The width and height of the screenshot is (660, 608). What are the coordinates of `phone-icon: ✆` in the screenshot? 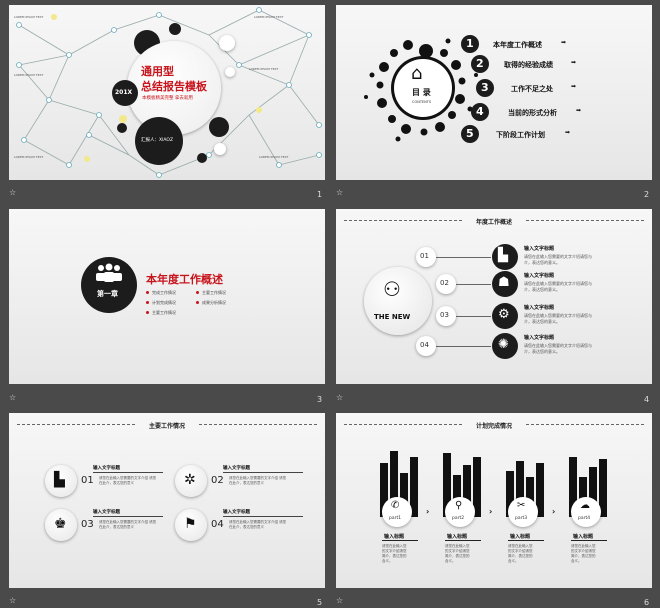 It's located at (395, 505).